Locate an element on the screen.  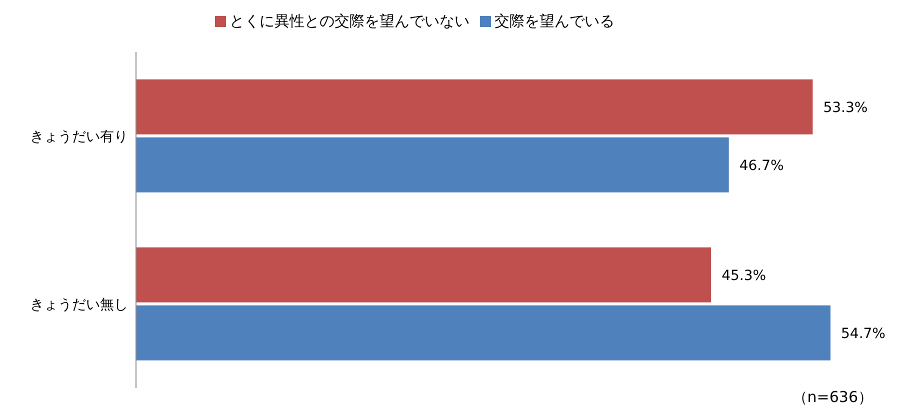
legend-label: 交際を望んでいる is located at coordinates (554, 21).